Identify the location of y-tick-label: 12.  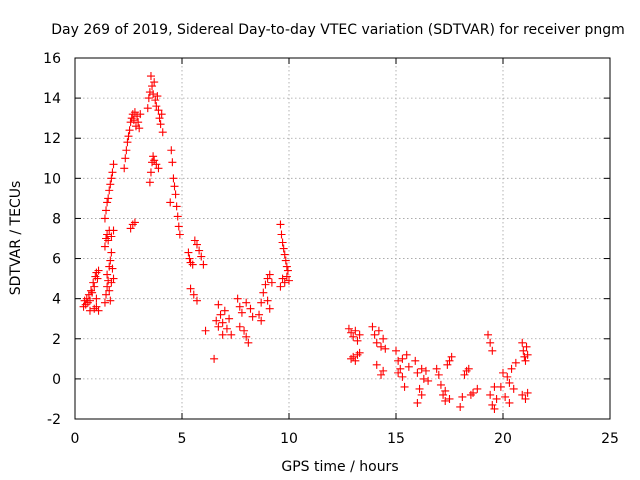
(52, 139).